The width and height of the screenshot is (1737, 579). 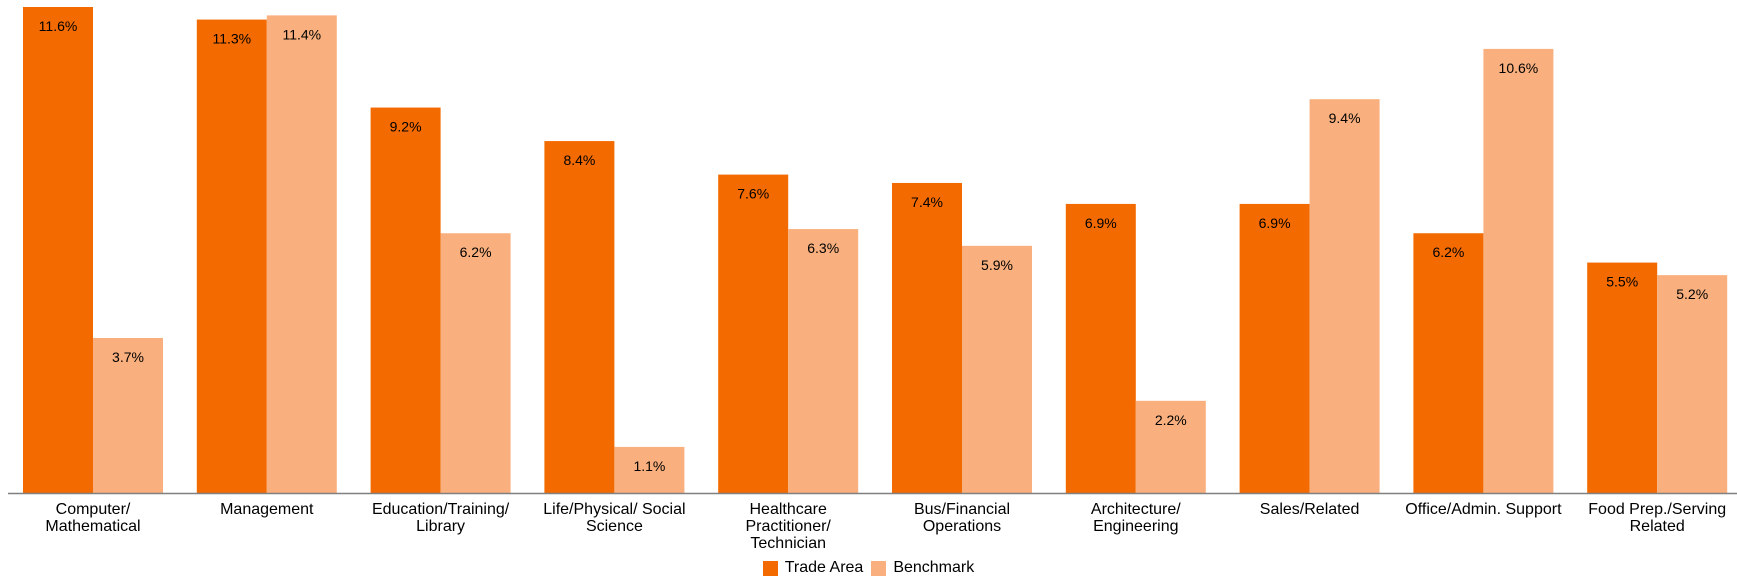 What do you see at coordinates (824, 567) in the screenshot?
I see `legend-label-trade-area: Trade Area` at bounding box center [824, 567].